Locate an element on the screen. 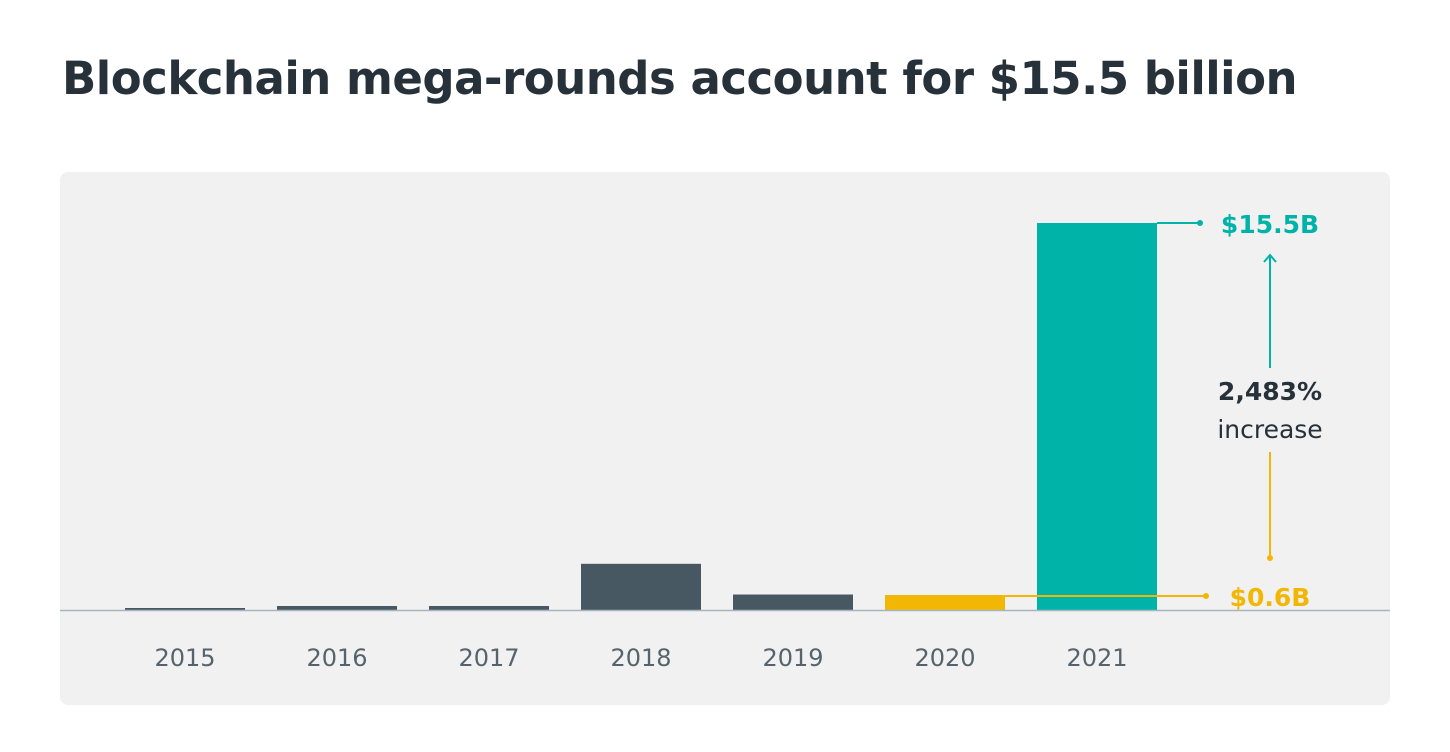  change-annotation: $15.5B $0.6B 2,483% increase is located at coordinates (1164, 411).